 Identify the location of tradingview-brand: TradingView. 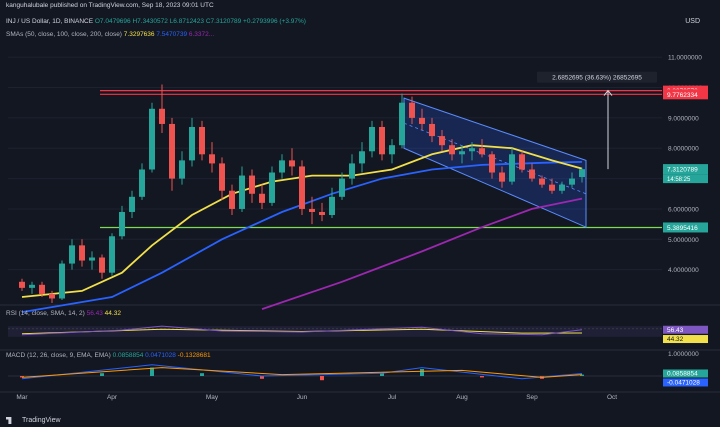
(33, 420).